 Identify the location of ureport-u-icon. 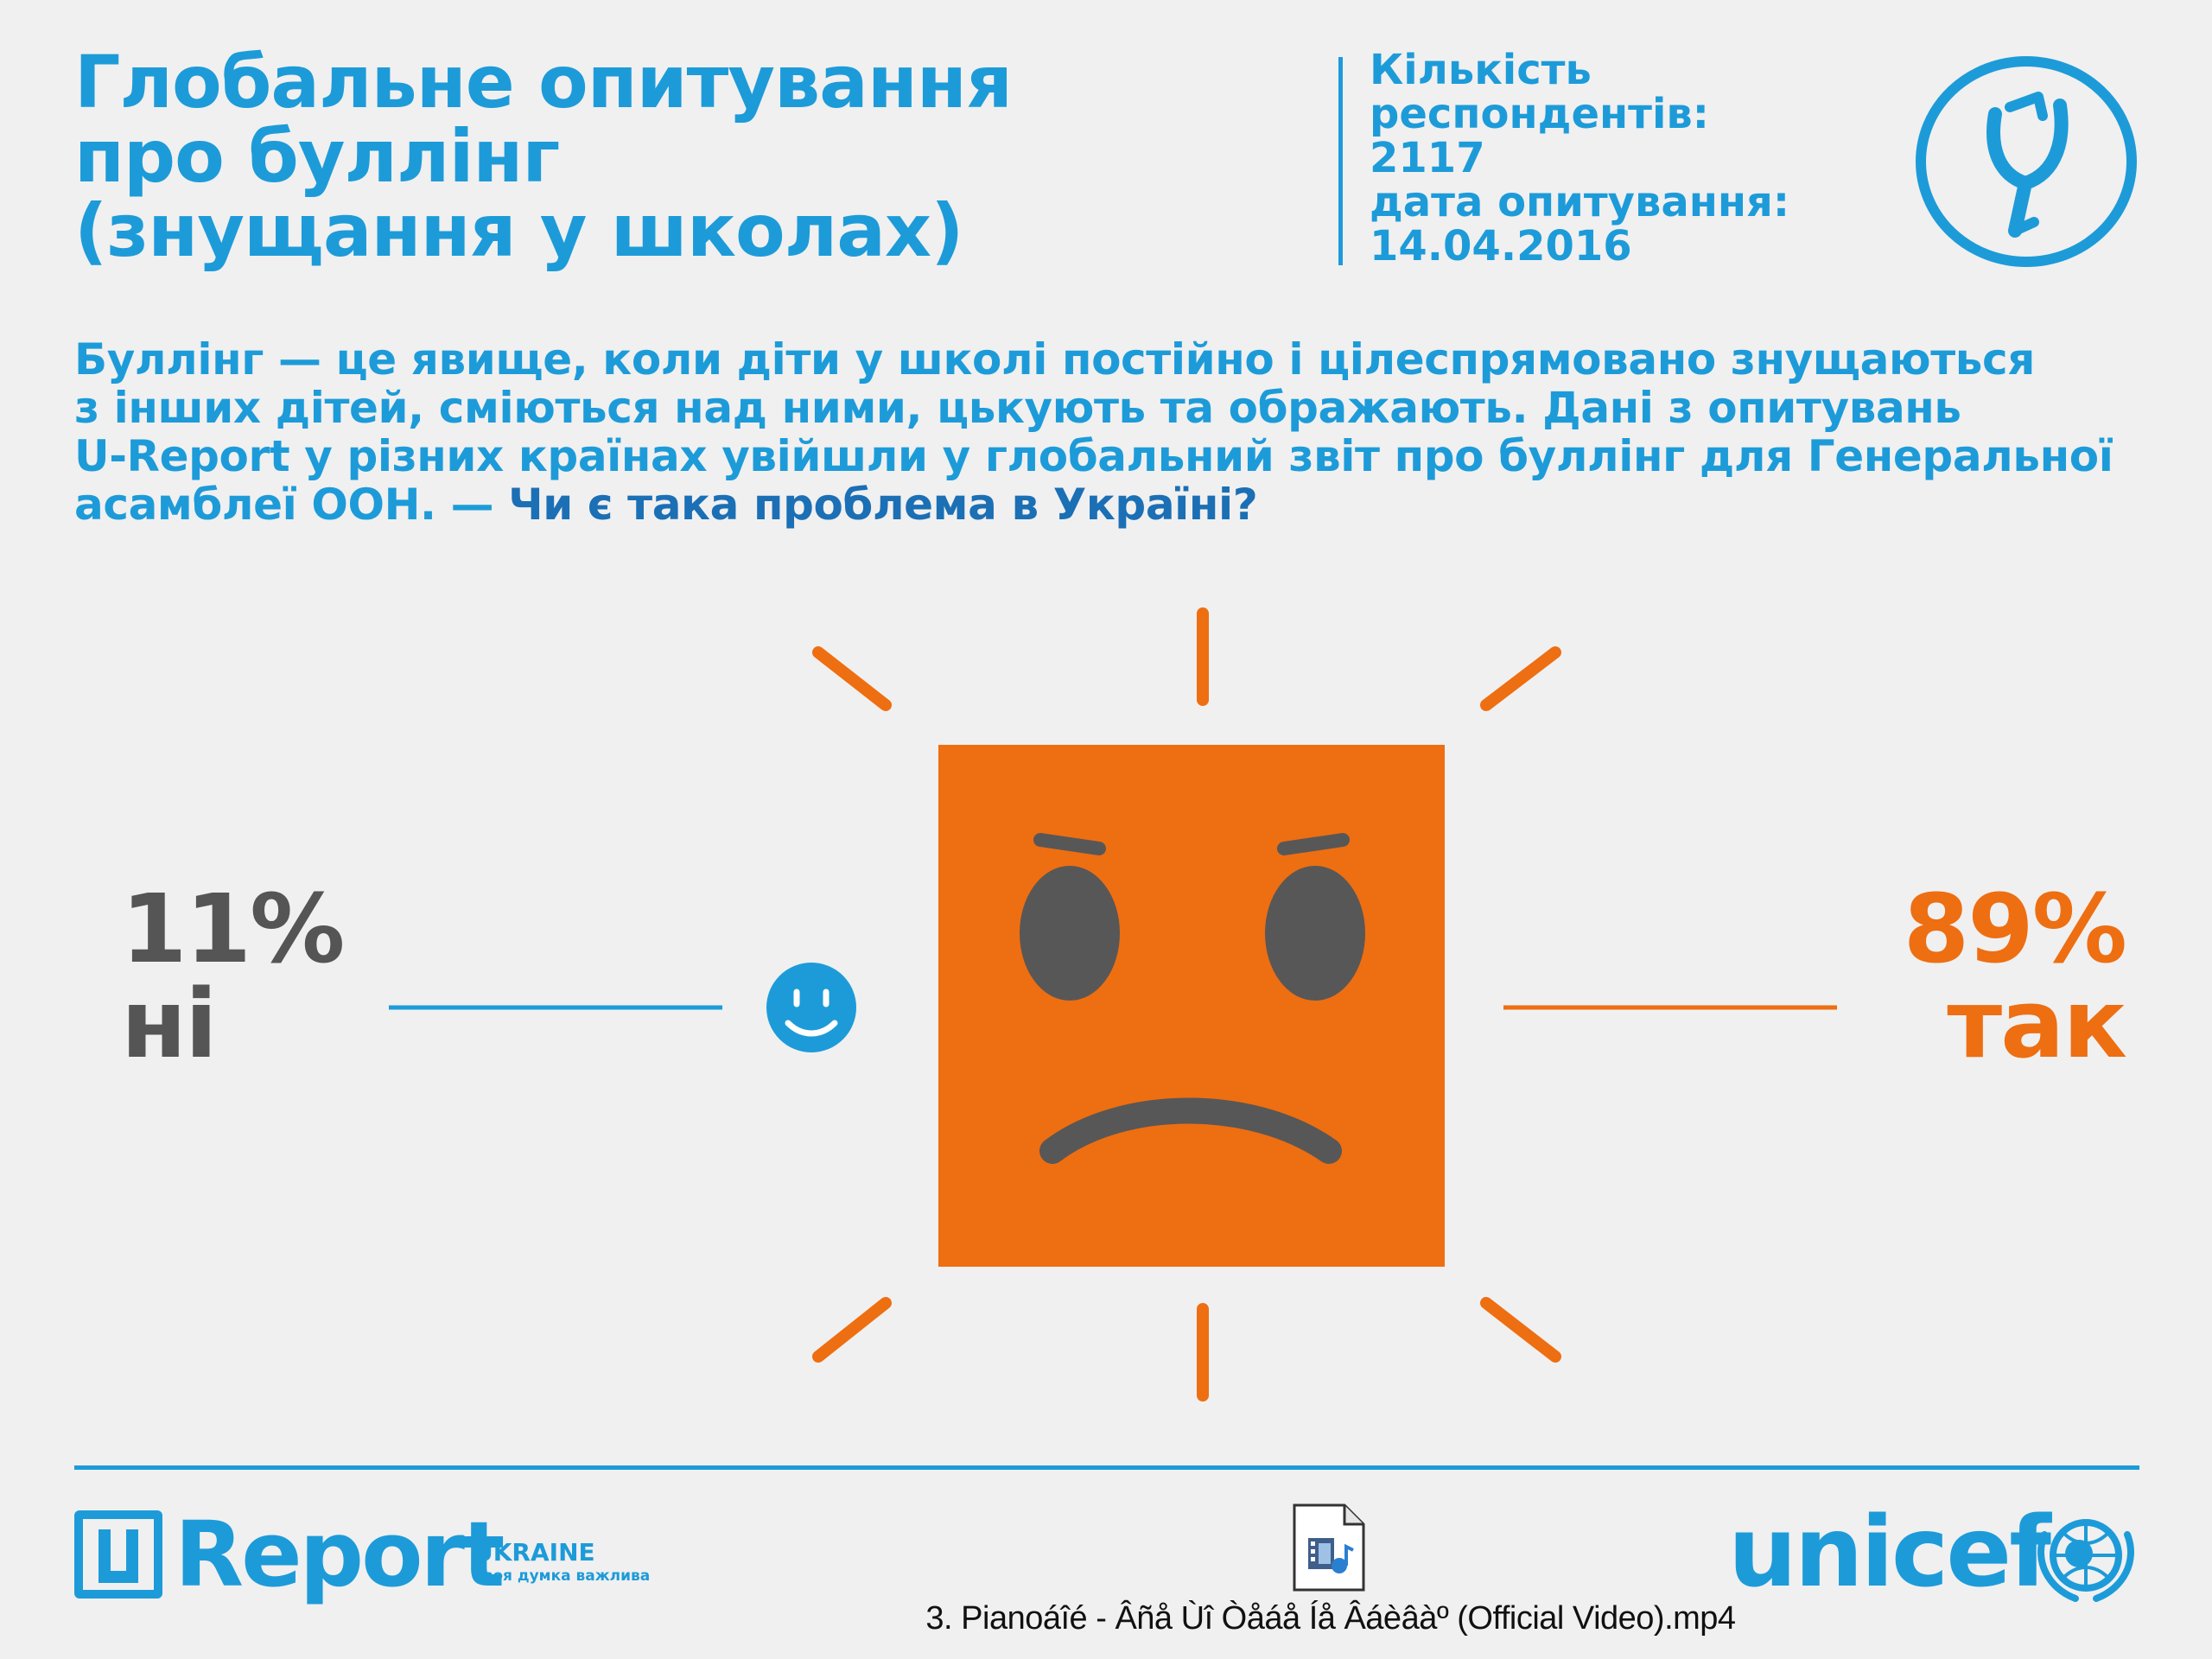
(118, 1554).